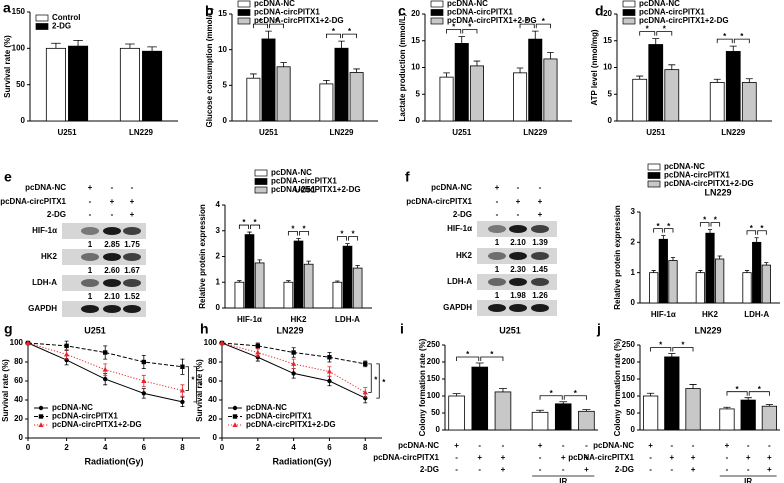 The image size is (784, 483). What do you see at coordinates (218, 256) in the screenshot?
I see `y-tick-label: 2` at bounding box center [218, 256].